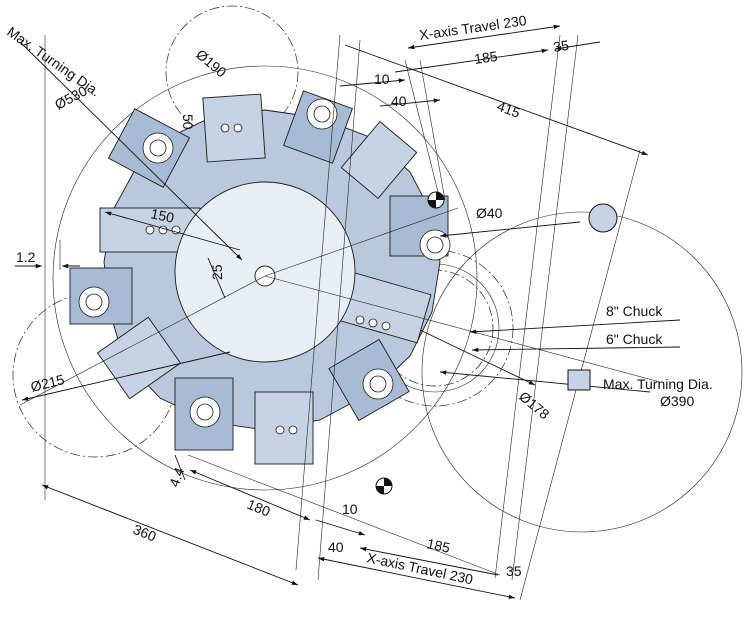 This screenshot has height=618, width=745. What do you see at coordinates (514, 571) in the screenshot?
I see `label-d35-bot: 35` at bounding box center [514, 571].